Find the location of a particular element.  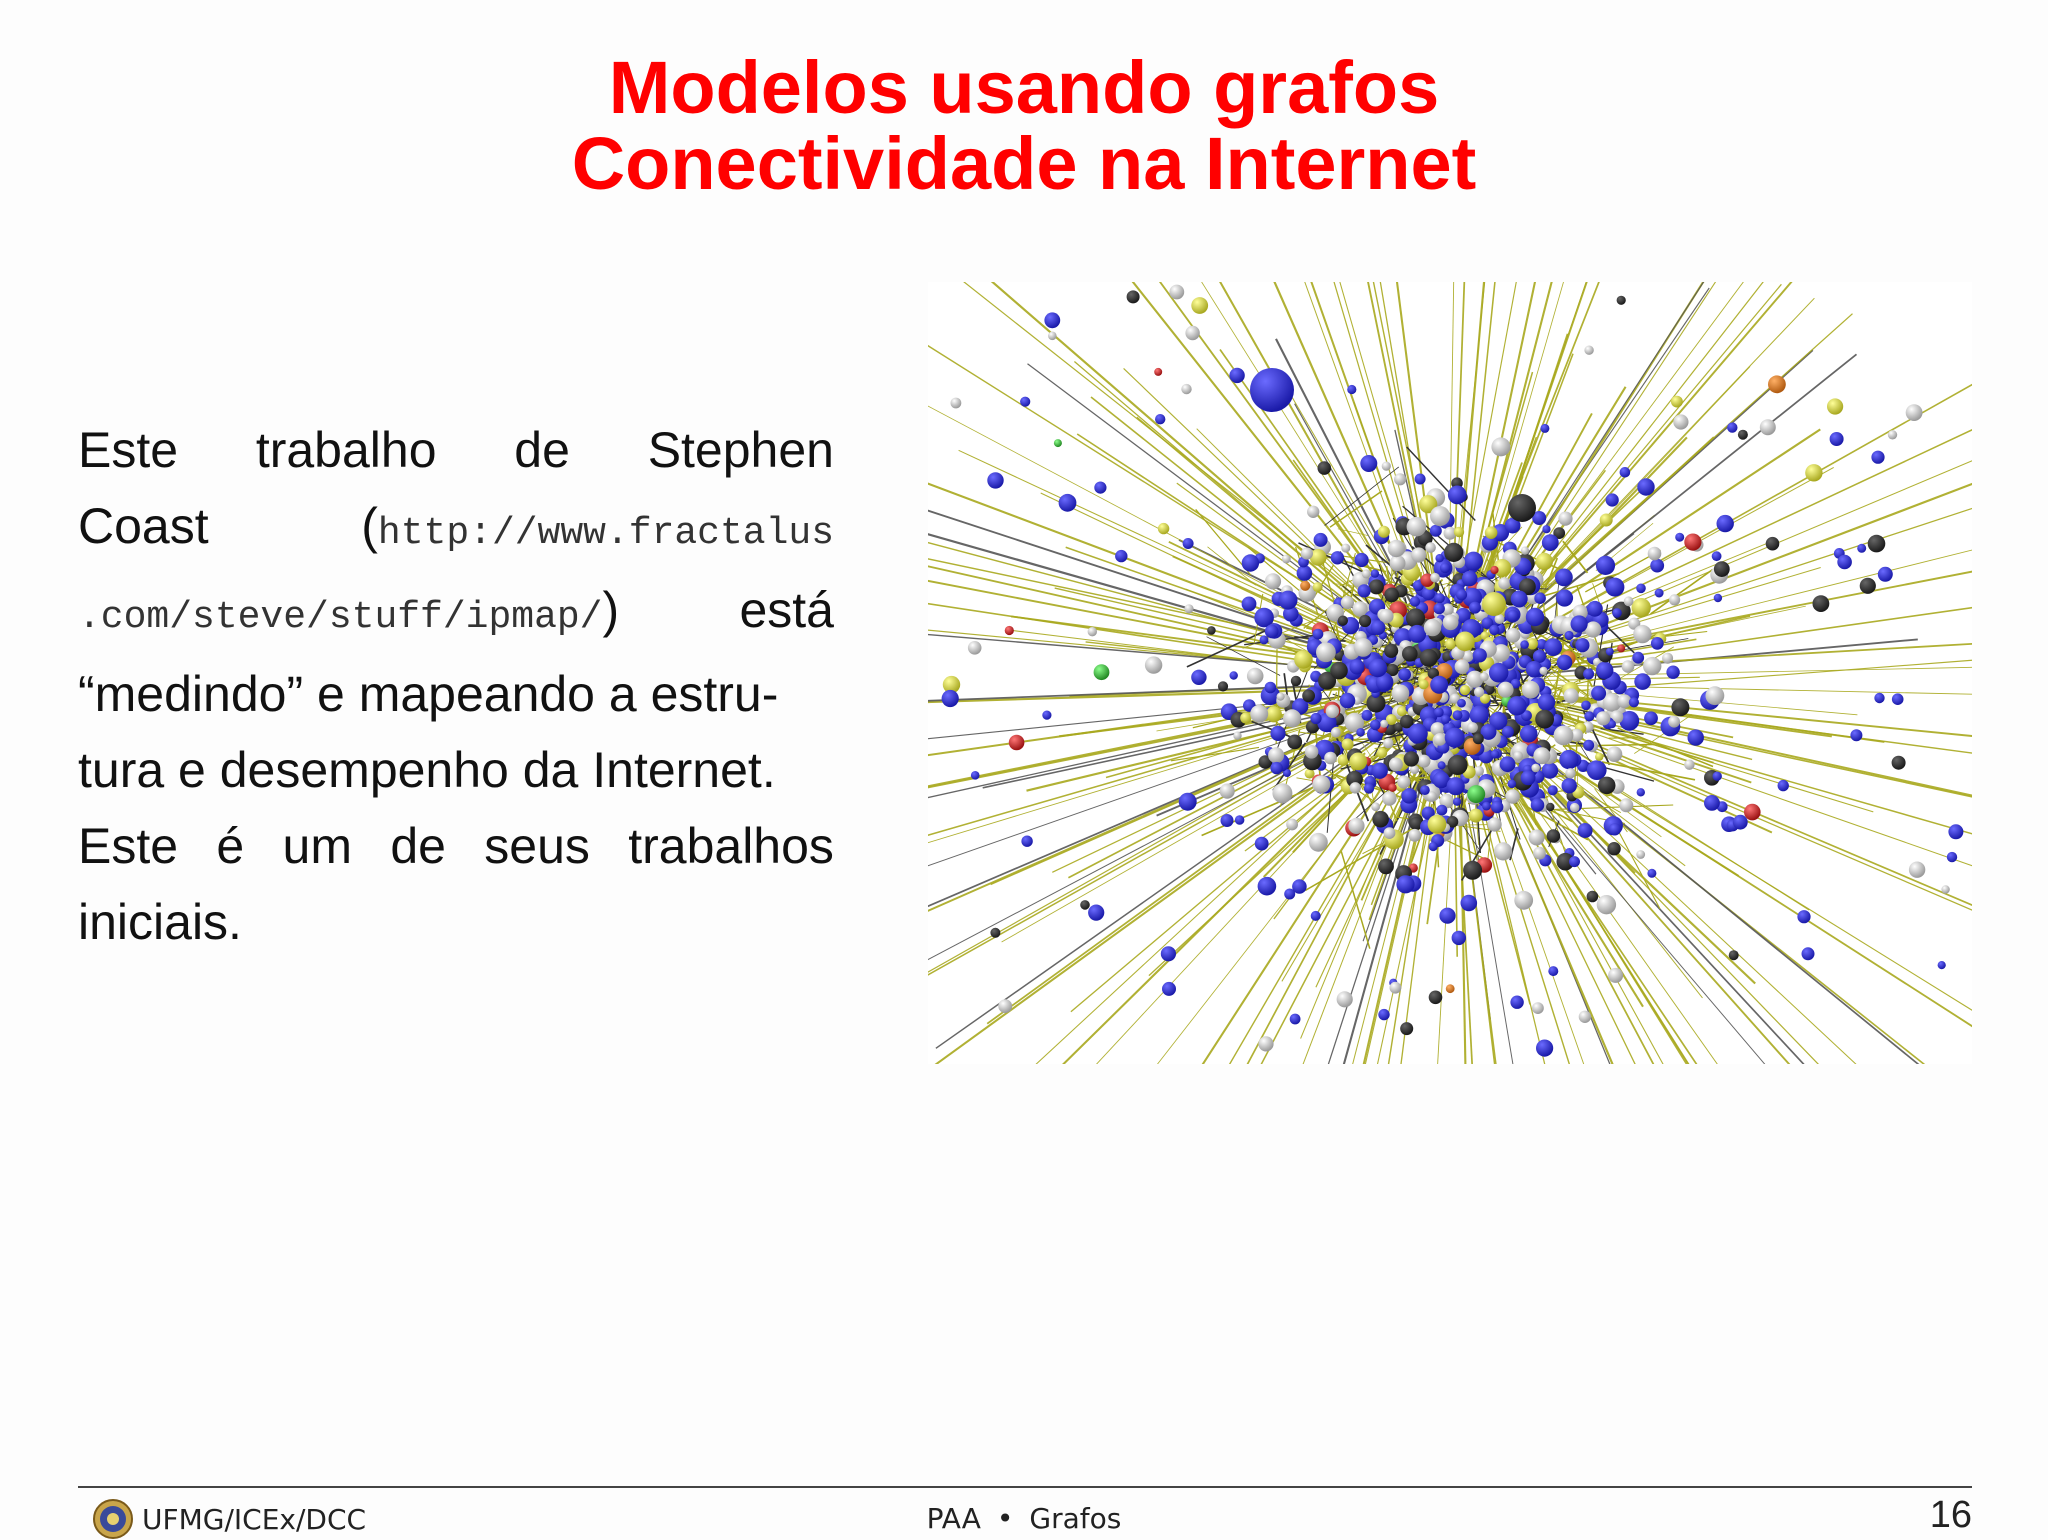

body-line-2: Coast (http://www.fractalus is located at coordinates (456, 530).